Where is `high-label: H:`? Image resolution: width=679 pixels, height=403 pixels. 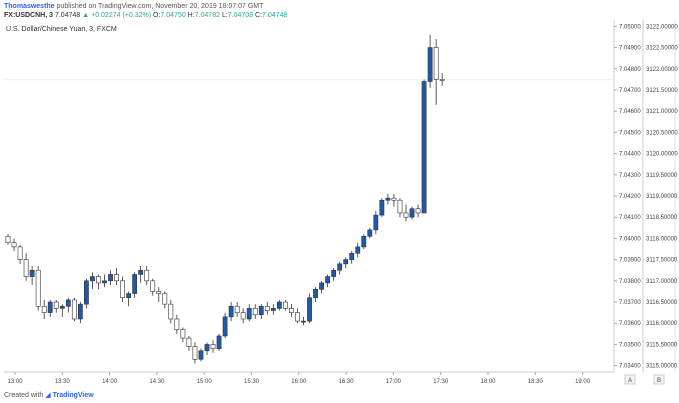 high-label: H: is located at coordinates (191, 15).